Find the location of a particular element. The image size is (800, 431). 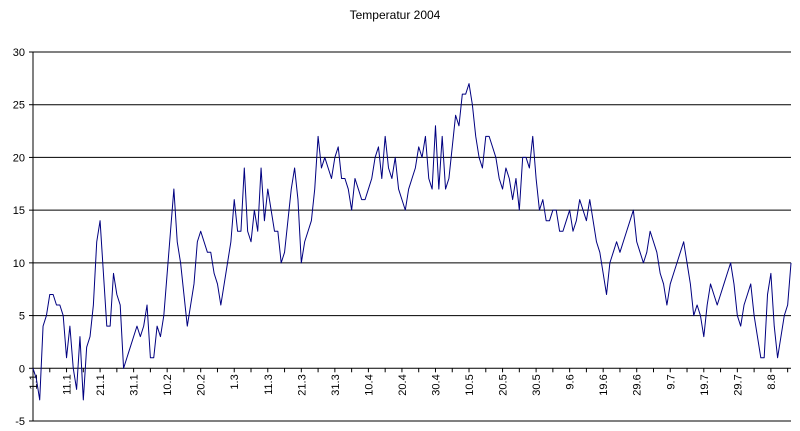

x-tick-label: 29.7 is located at coordinates (738, 384).